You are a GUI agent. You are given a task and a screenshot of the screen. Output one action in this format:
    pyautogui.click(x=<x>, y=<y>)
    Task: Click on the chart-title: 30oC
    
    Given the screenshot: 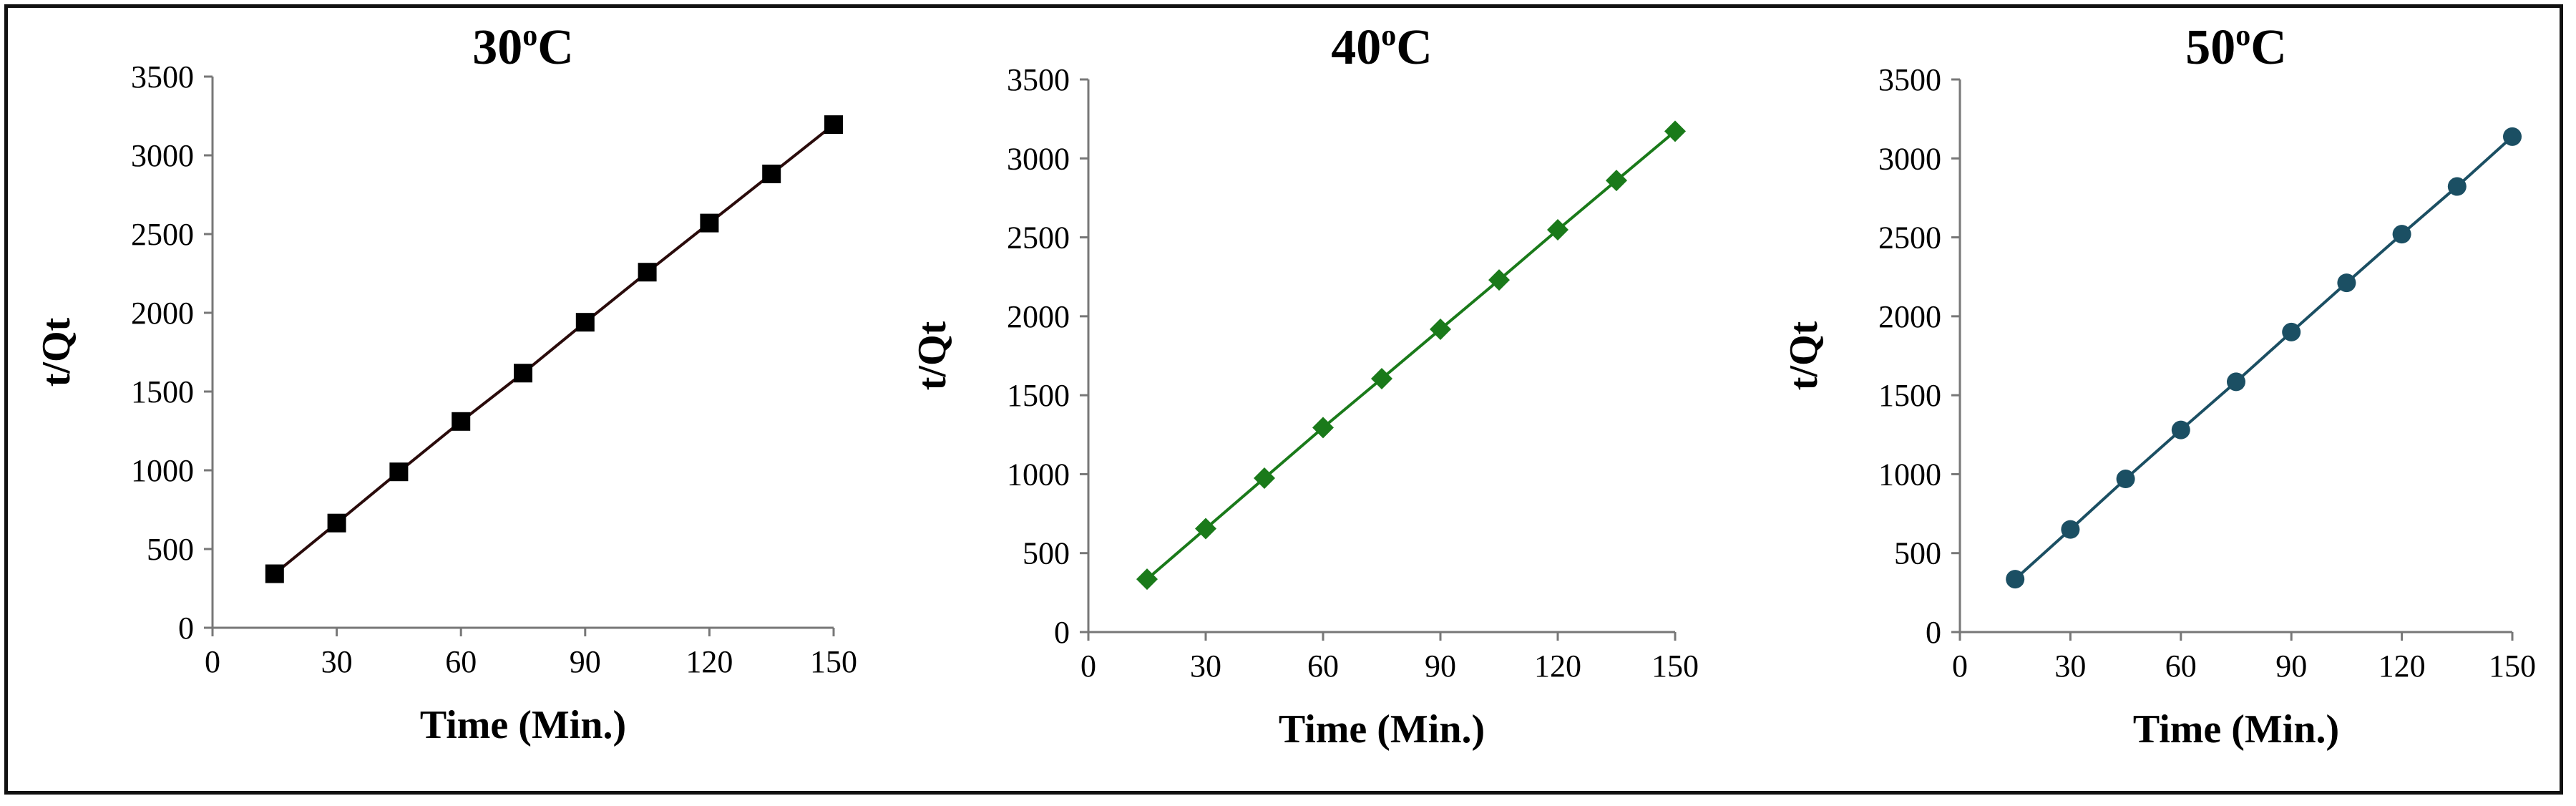 What is the action you would take?
    pyautogui.click(x=523, y=47)
    